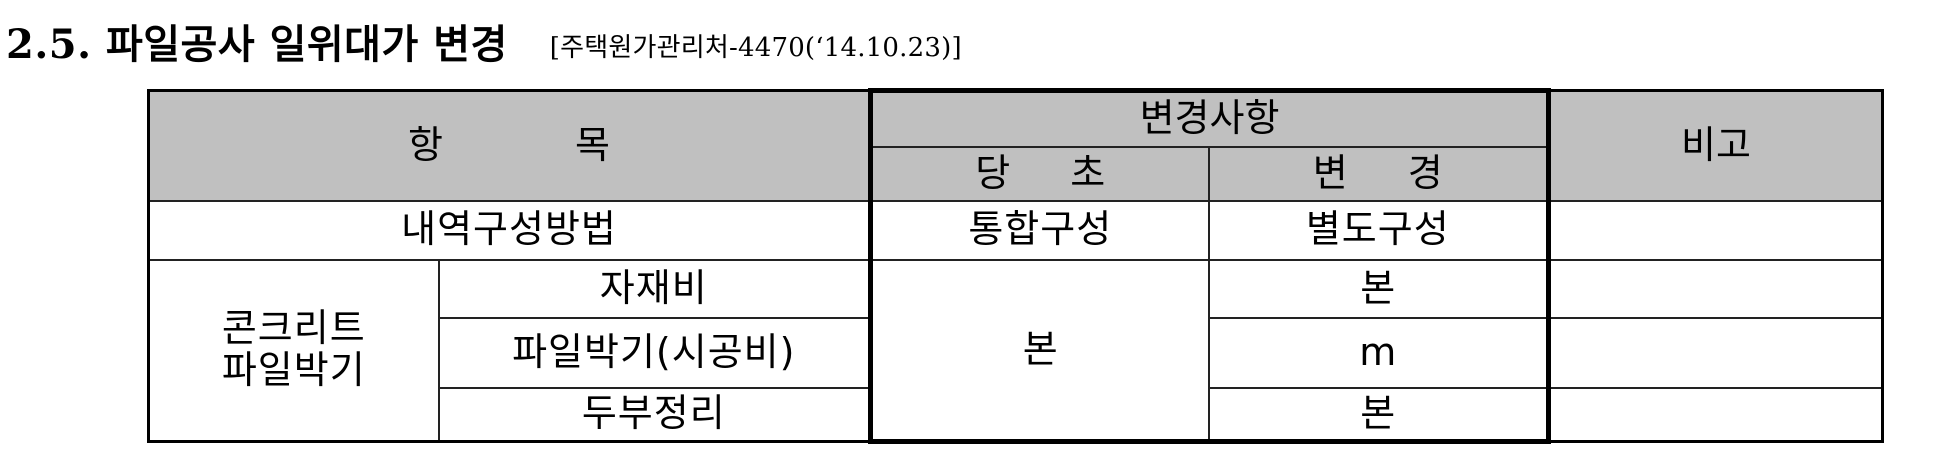 The width and height of the screenshot is (1947, 451). What do you see at coordinates (1379, 415) in the screenshot?
I see `head-cleanup-changed: 본` at bounding box center [1379, 415].